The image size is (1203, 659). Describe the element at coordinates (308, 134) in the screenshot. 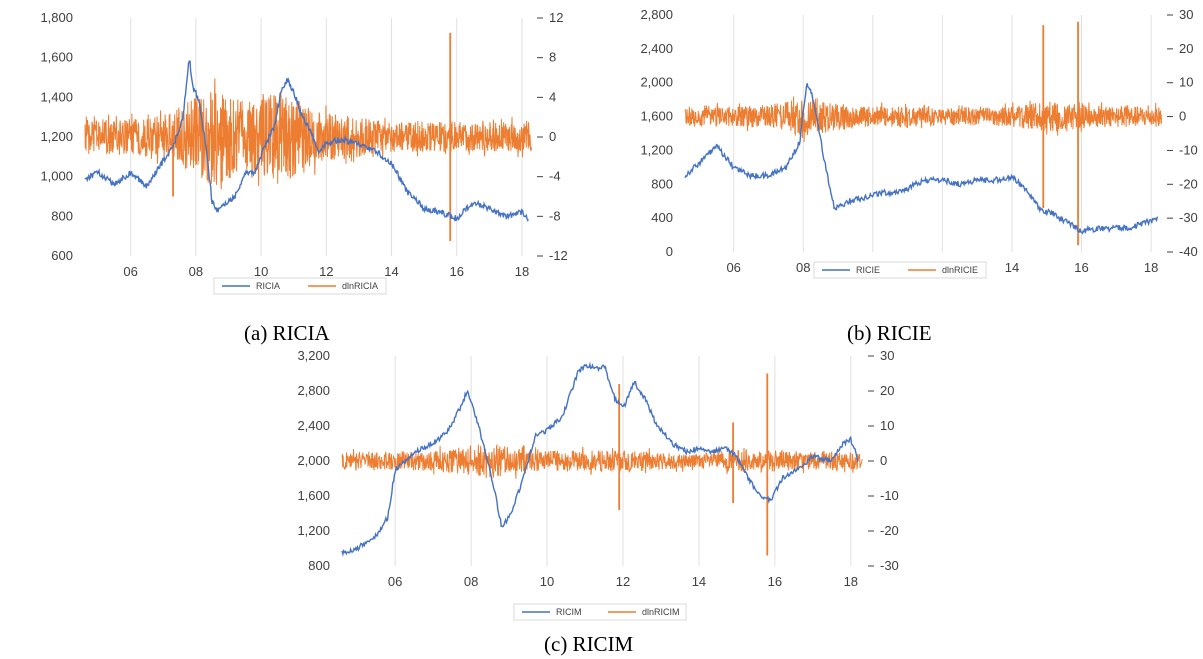

I see `series-dlnRICIA` at that location.